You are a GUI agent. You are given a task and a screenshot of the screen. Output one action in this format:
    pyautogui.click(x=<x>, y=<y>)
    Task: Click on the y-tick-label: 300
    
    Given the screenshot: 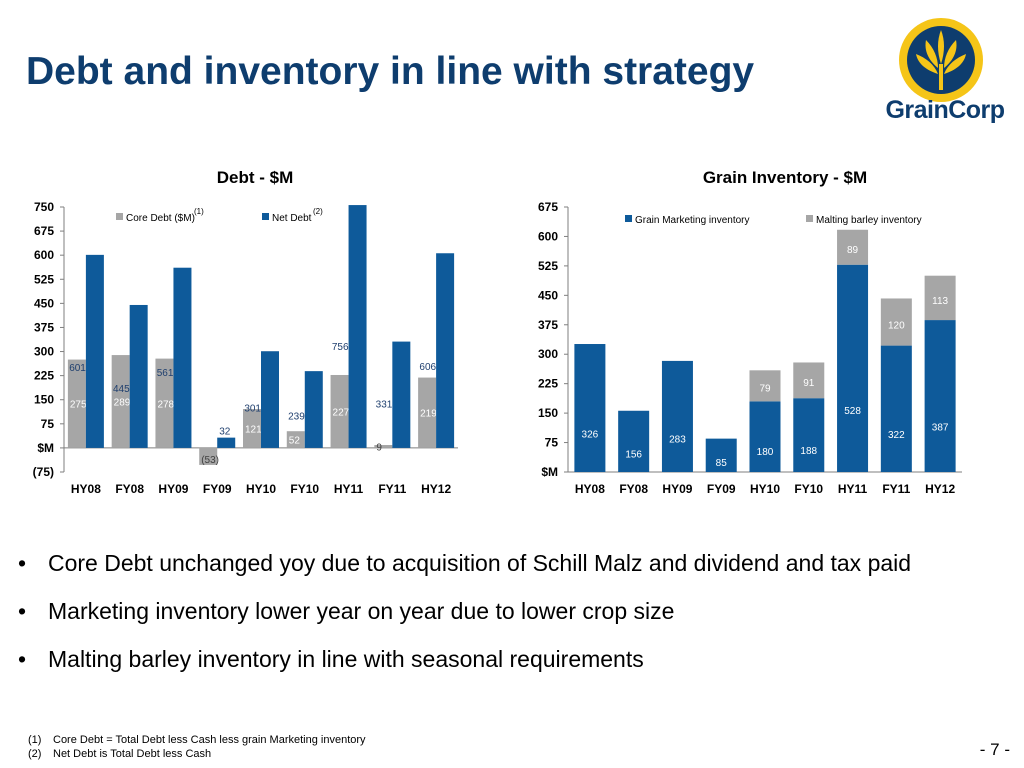 What is the action you would take?
    pyautogui.click(x=44, y=352)
    